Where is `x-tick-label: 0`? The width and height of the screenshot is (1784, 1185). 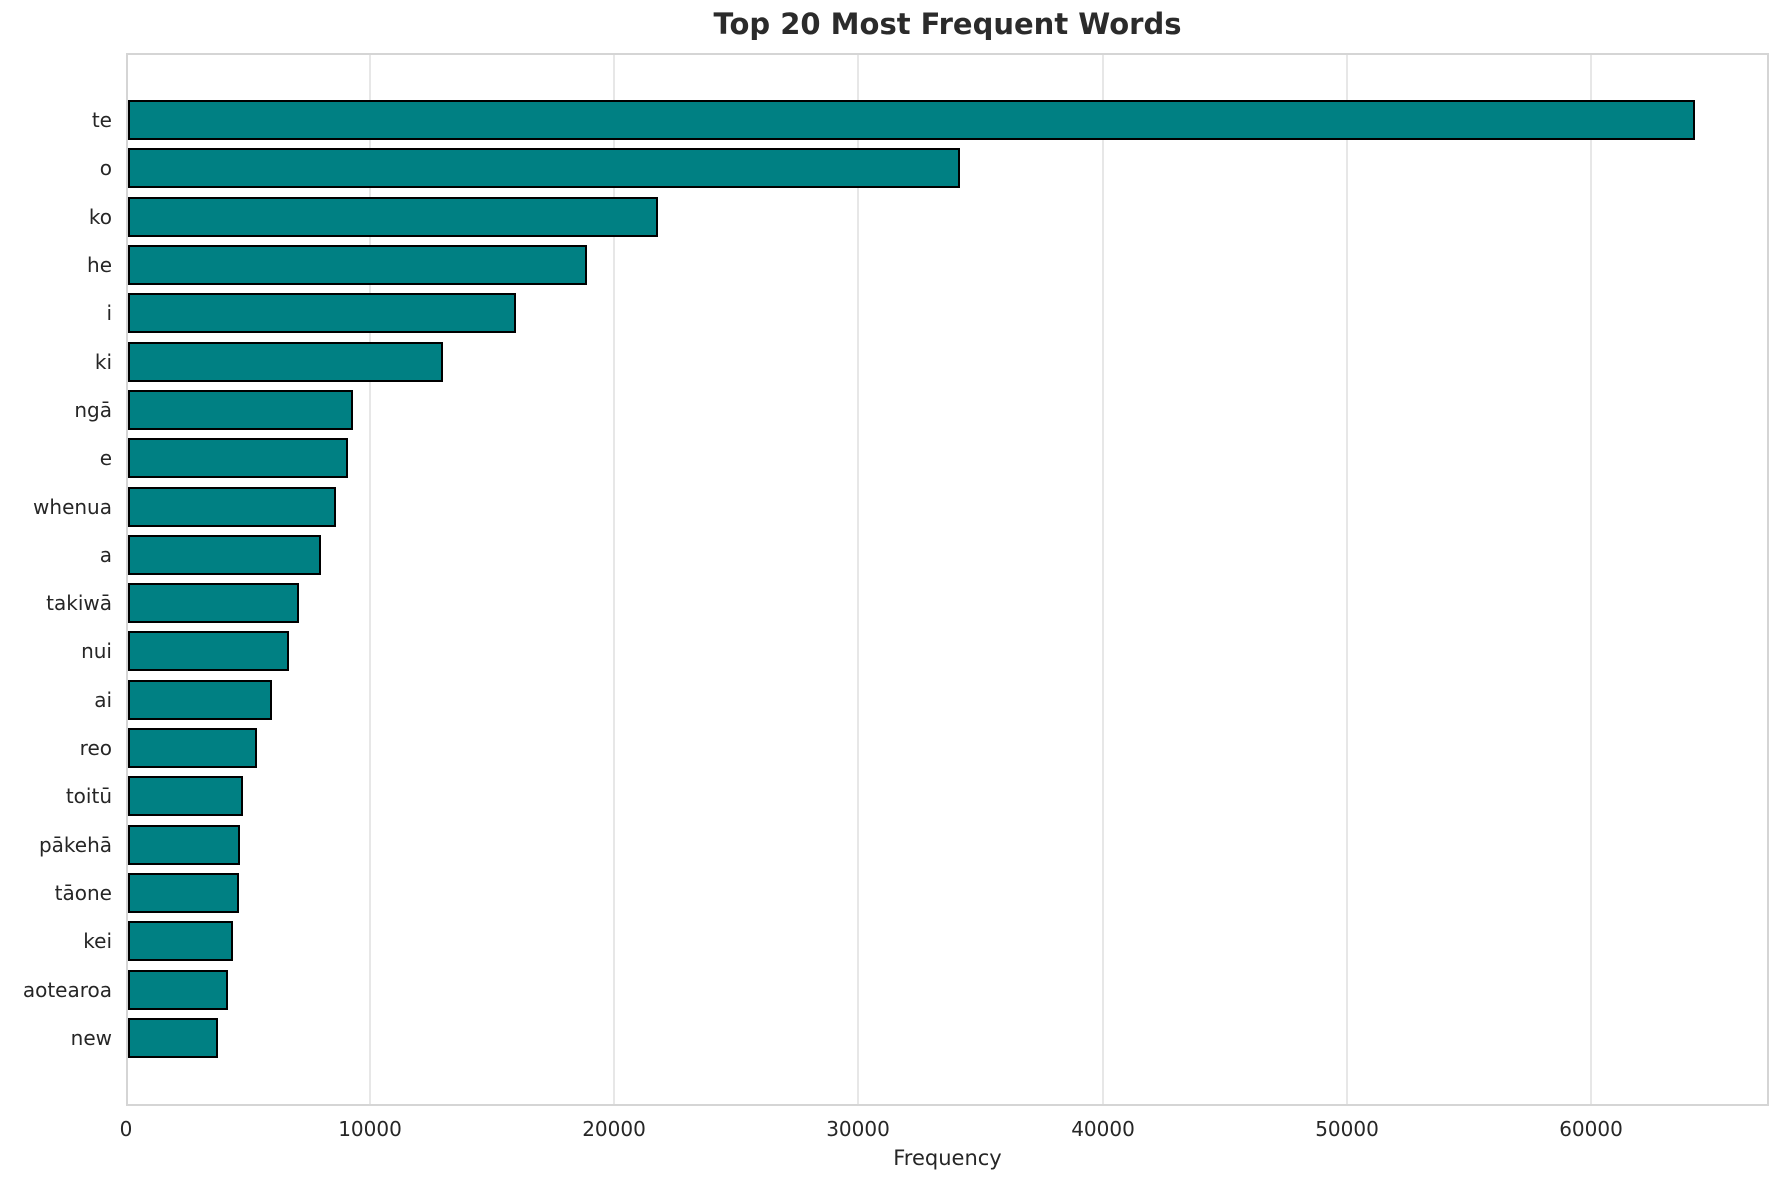 x-tick-label: 0 is located at coordinates (126, 1129).